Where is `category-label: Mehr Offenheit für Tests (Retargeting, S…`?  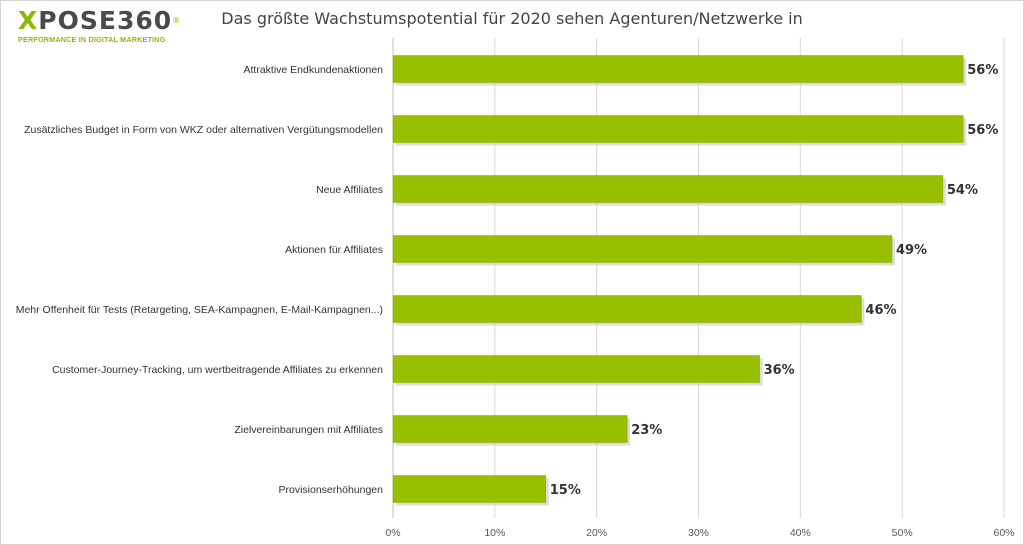
category-label: Mehr Offenheit für Tests (Retargeting, S… is located at coordinates (199, 310).